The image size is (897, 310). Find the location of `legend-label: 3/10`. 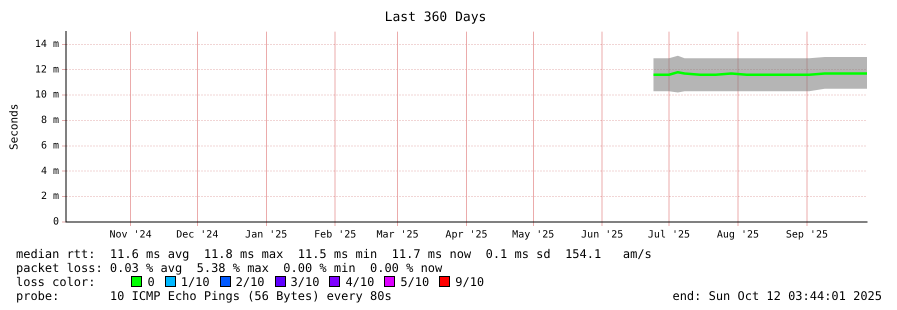

legend-label: 3/10 is located at coordinates (305, 282).